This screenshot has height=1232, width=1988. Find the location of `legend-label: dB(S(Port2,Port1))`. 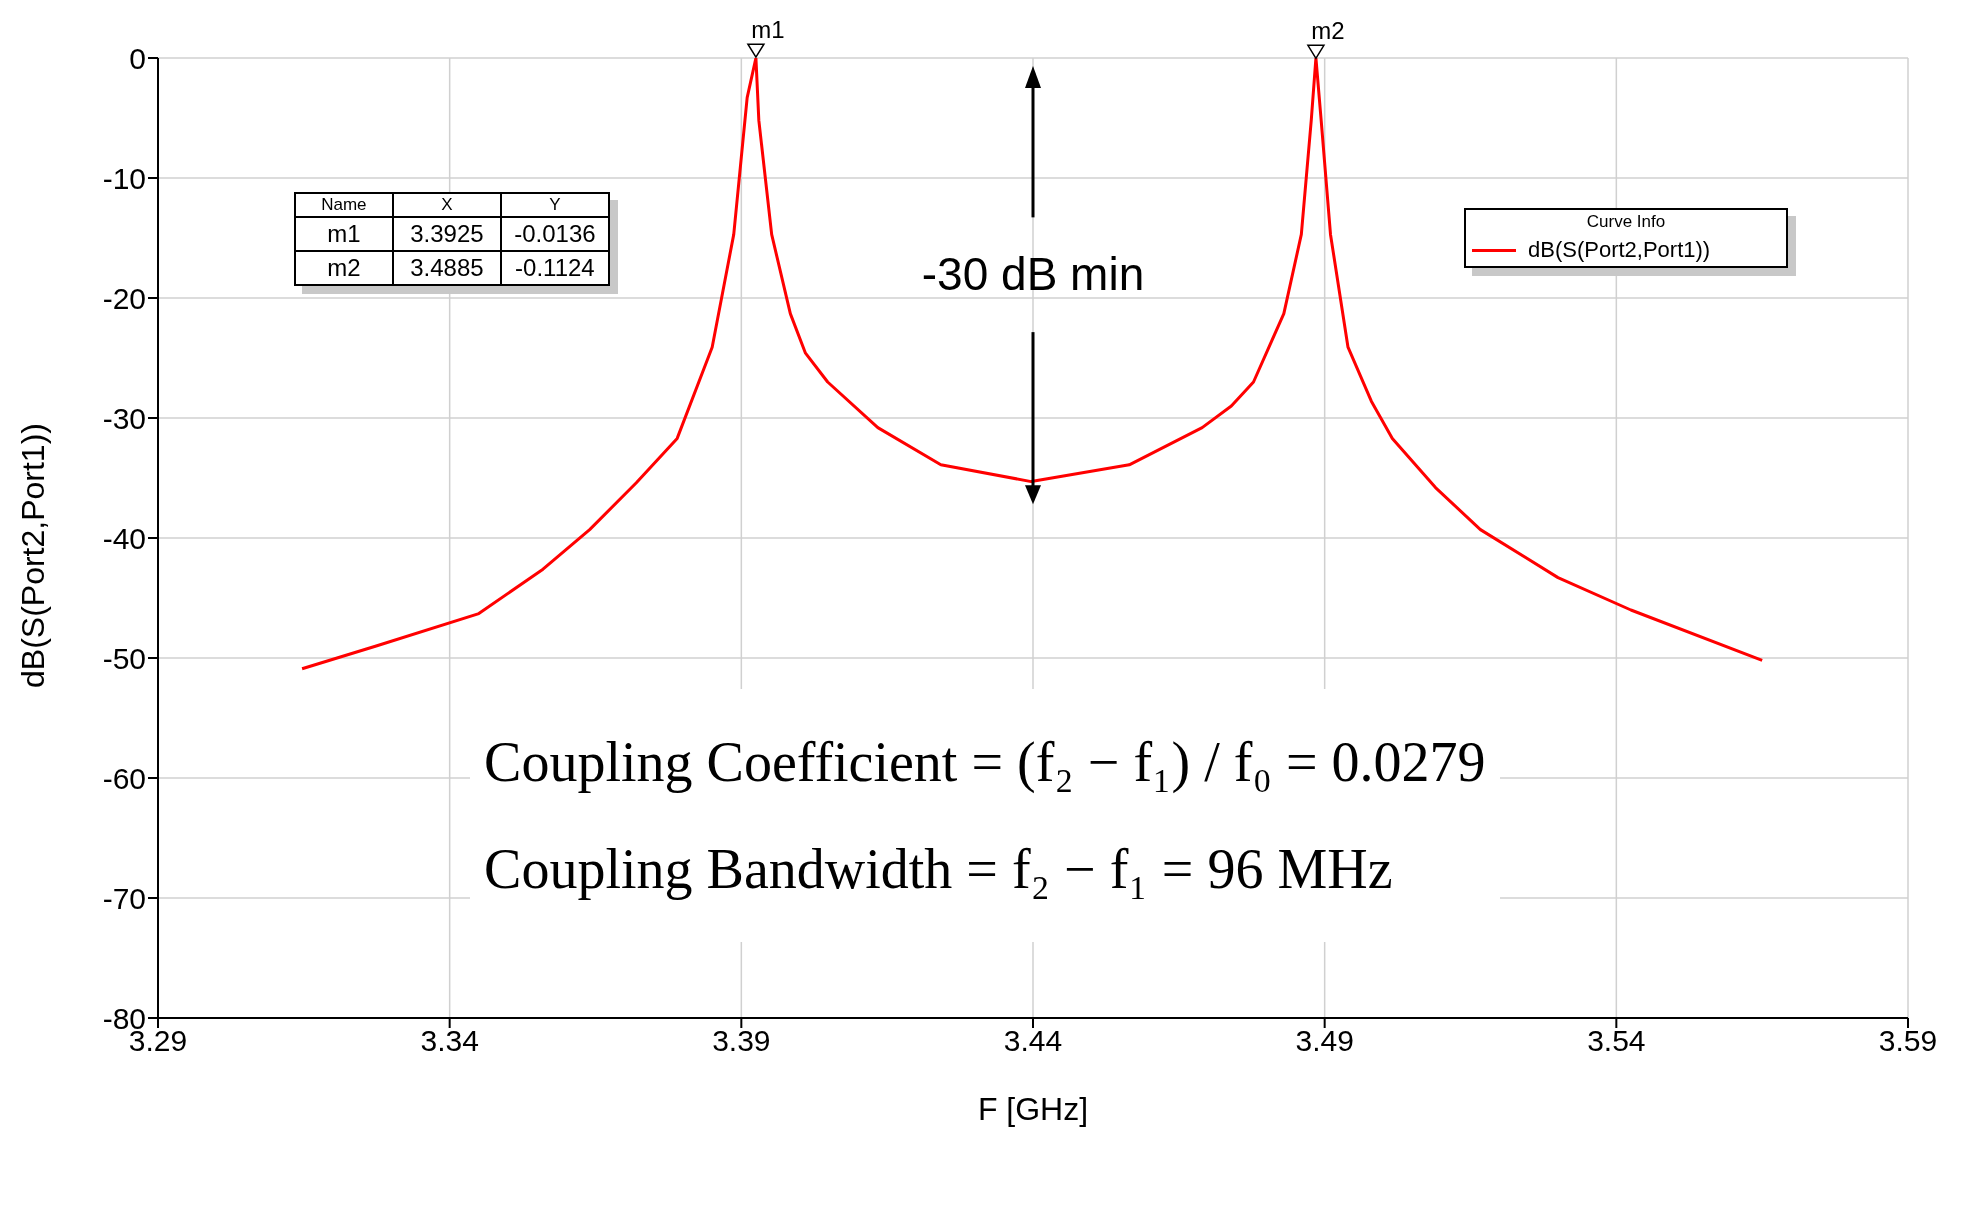

legend-label: dB(S(Port2,Port1)) is located at coordinates (1619, 250).